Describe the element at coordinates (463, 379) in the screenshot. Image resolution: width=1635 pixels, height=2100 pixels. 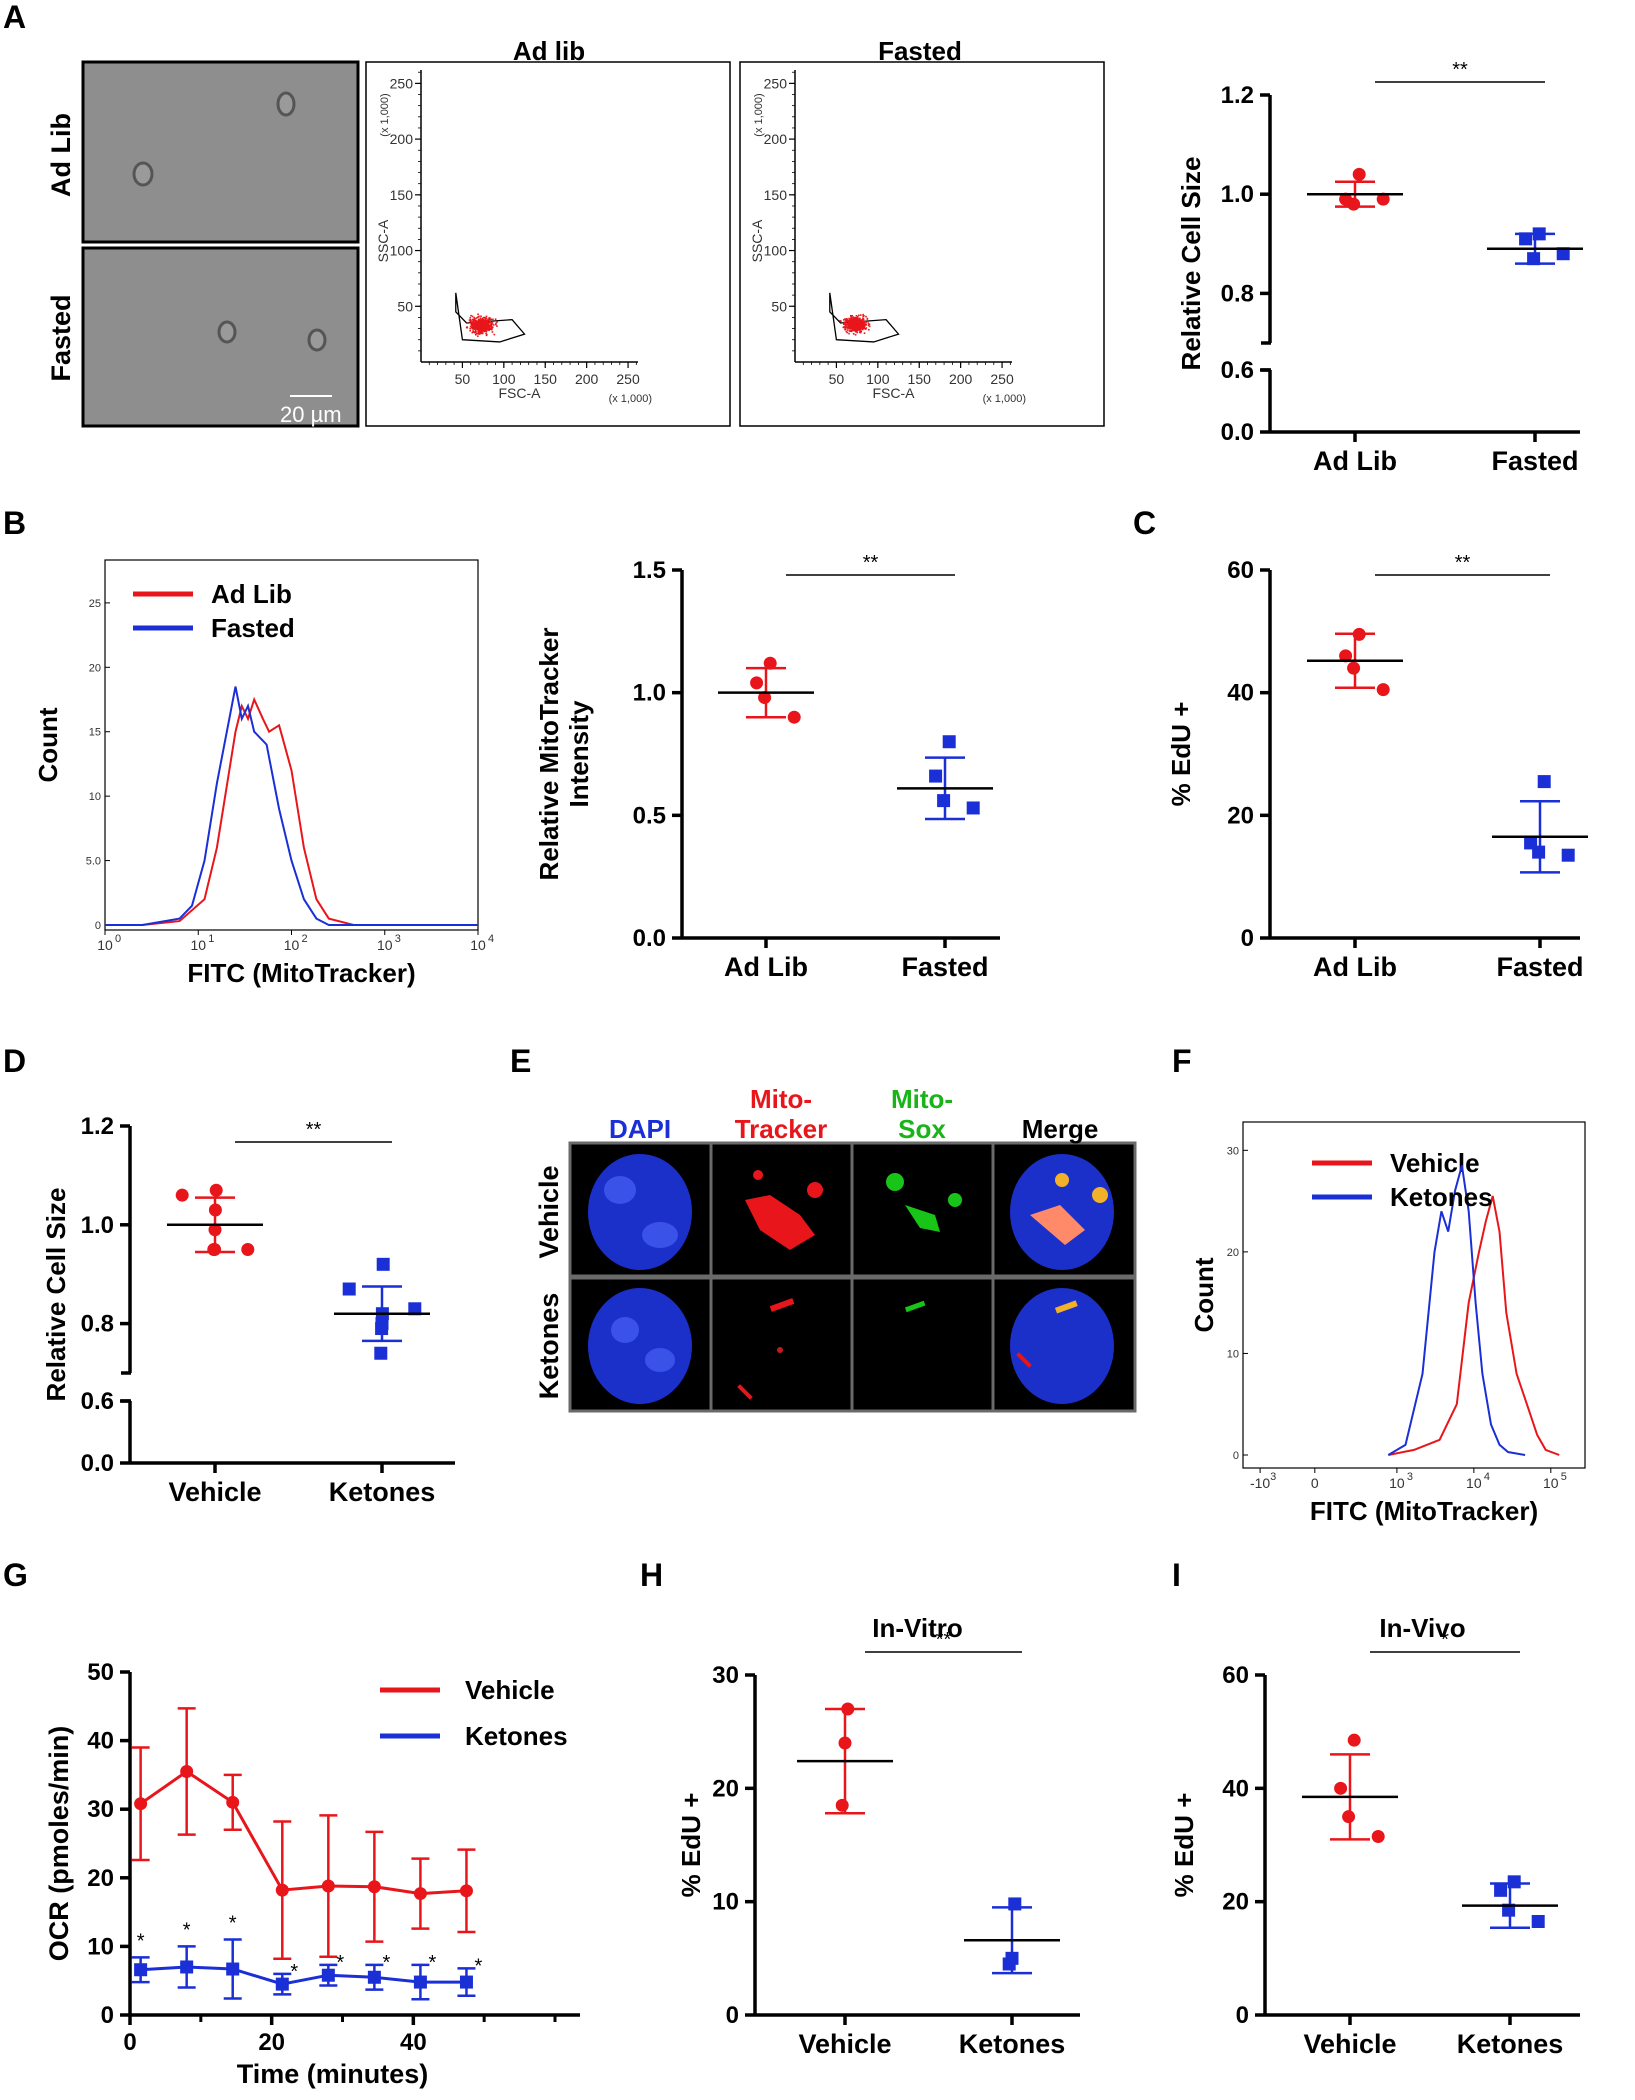
I see `flow-x-tick-label: 50` at that location.